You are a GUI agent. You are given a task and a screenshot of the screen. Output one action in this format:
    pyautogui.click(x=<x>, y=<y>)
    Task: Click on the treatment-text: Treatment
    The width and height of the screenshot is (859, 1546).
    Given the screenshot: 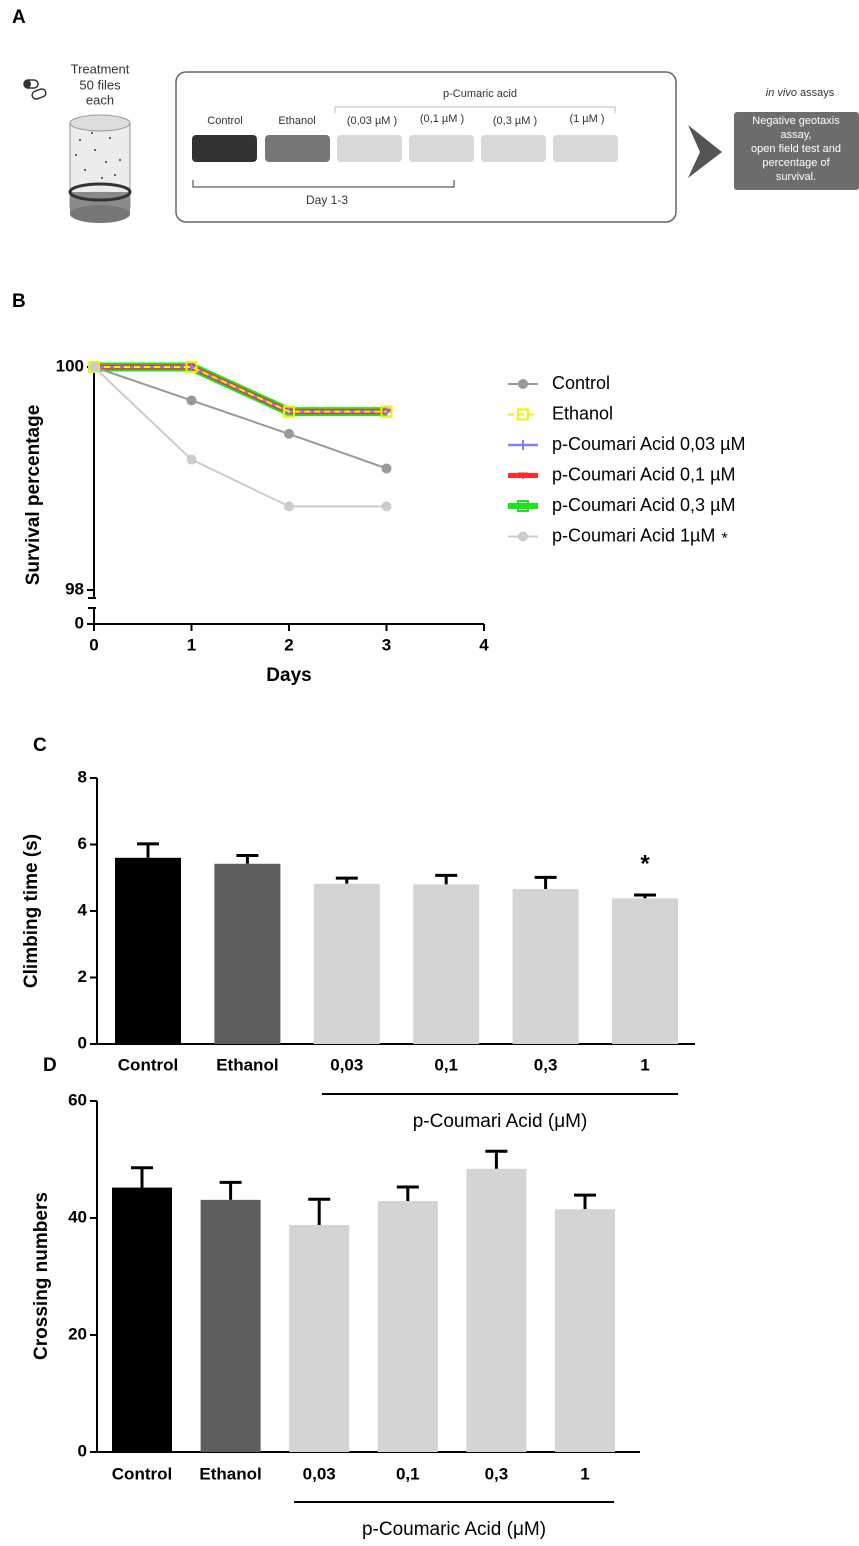 What is the action you would take?
    pyautogui.click(x=100, y=68)
    